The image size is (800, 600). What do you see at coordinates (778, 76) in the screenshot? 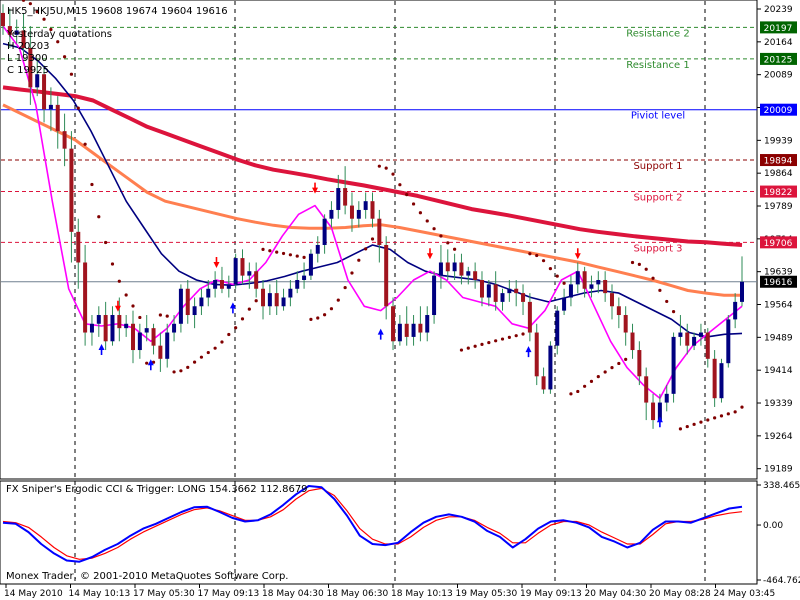
I see `price-tick-2: 20089` at bounding box center [778, 76].